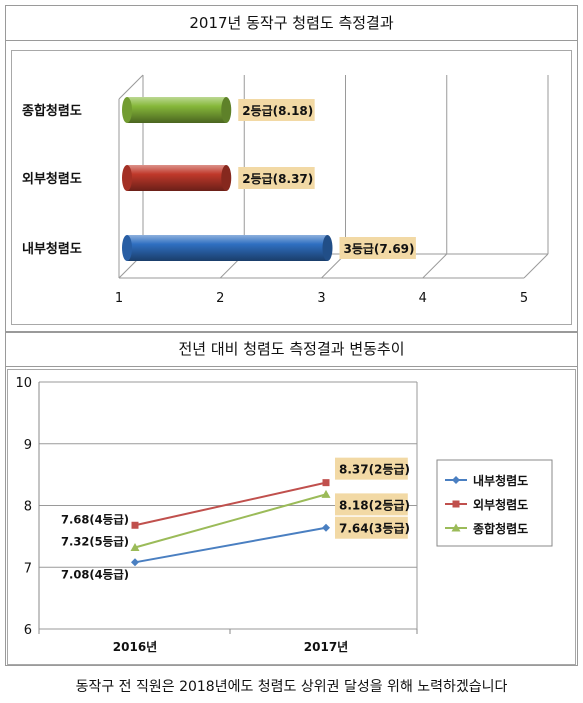 Image resolution: width=583 pixels, height=703 pixels. I want to click on data-label: 2등급(8.18), so click(277, 111).